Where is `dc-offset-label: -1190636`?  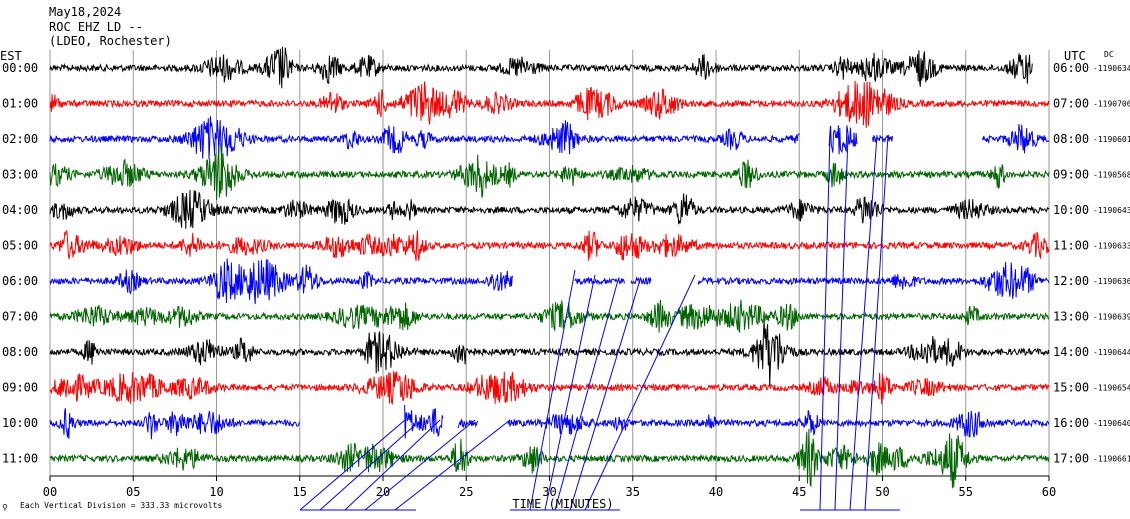 dc-offset-label: -1190636 is located at coordinates (1111, 281).